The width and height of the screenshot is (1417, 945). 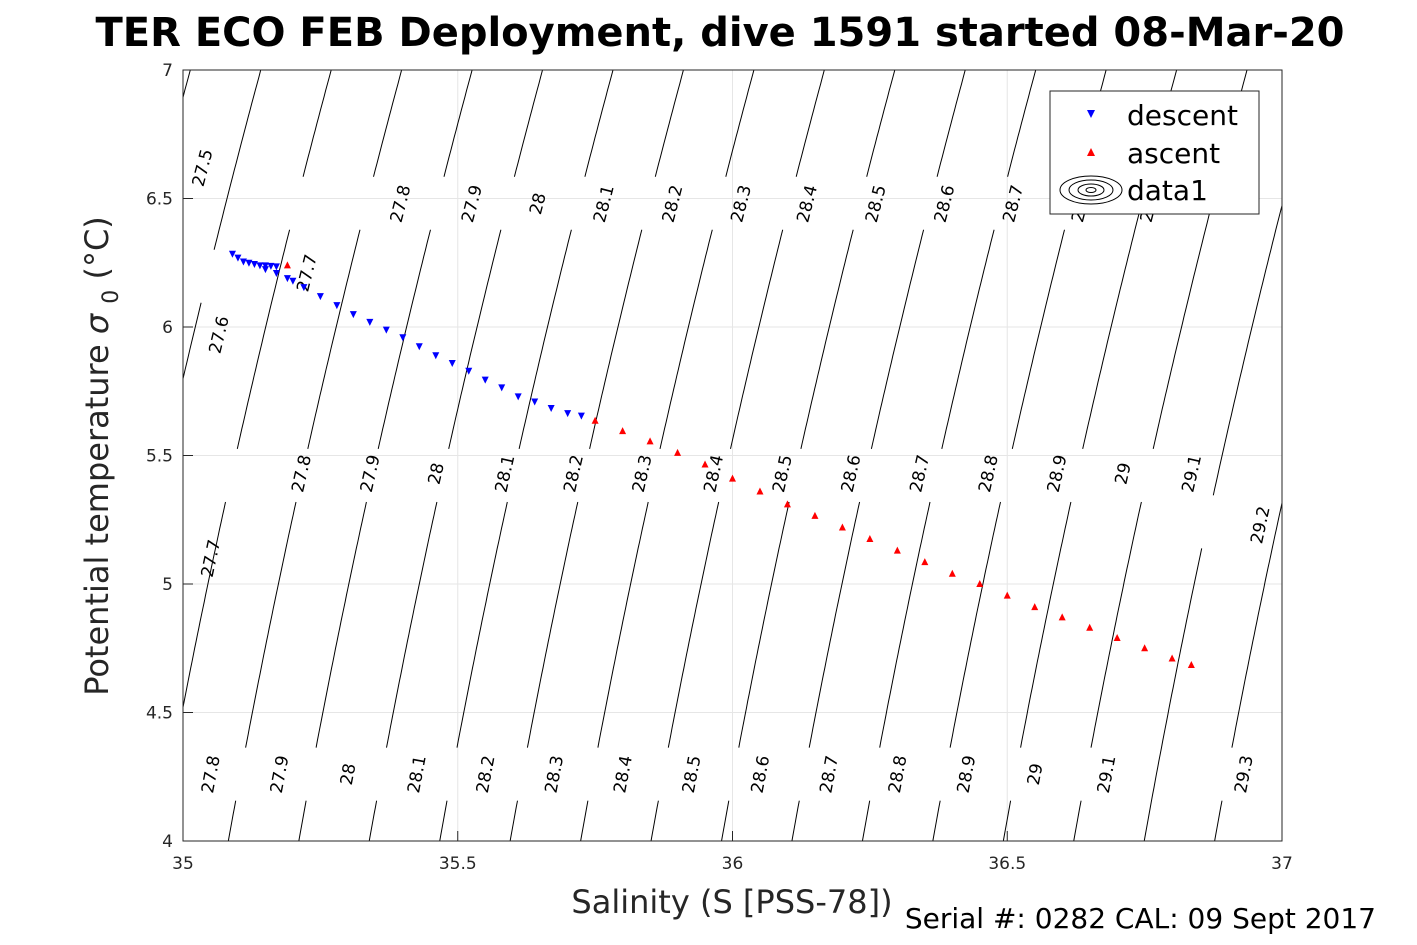 I want to click on legend-contour-icon, so click(x=1091, y=190).